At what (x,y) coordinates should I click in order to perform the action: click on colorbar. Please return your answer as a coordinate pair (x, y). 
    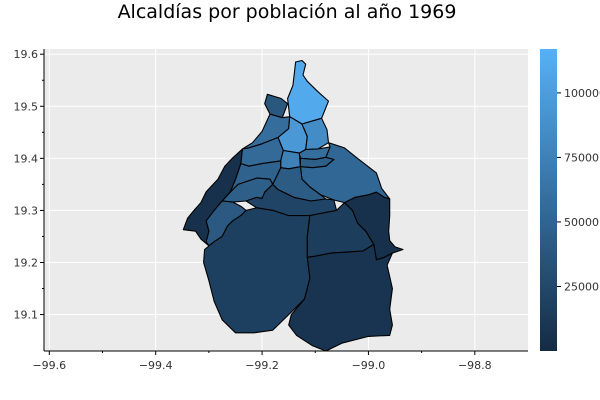
    Looking at the image, I should click on (548, 200).